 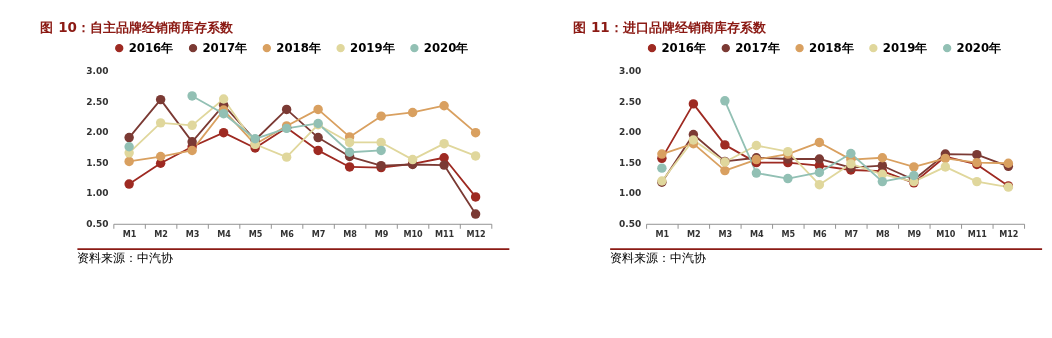 I want to click on legend-label: 2019年, so click(x=905, y=47).